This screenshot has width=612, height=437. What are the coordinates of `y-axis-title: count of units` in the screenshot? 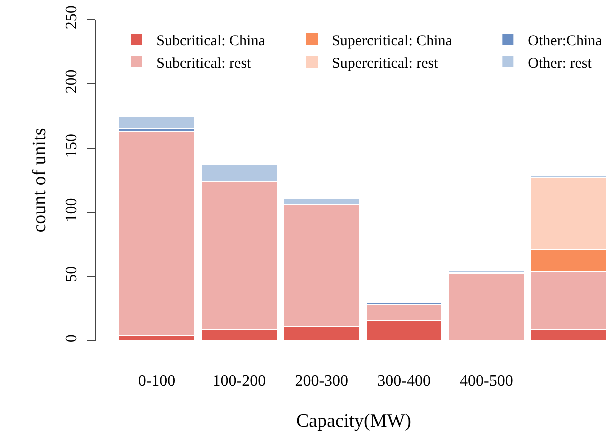 It's located at (39, 180).